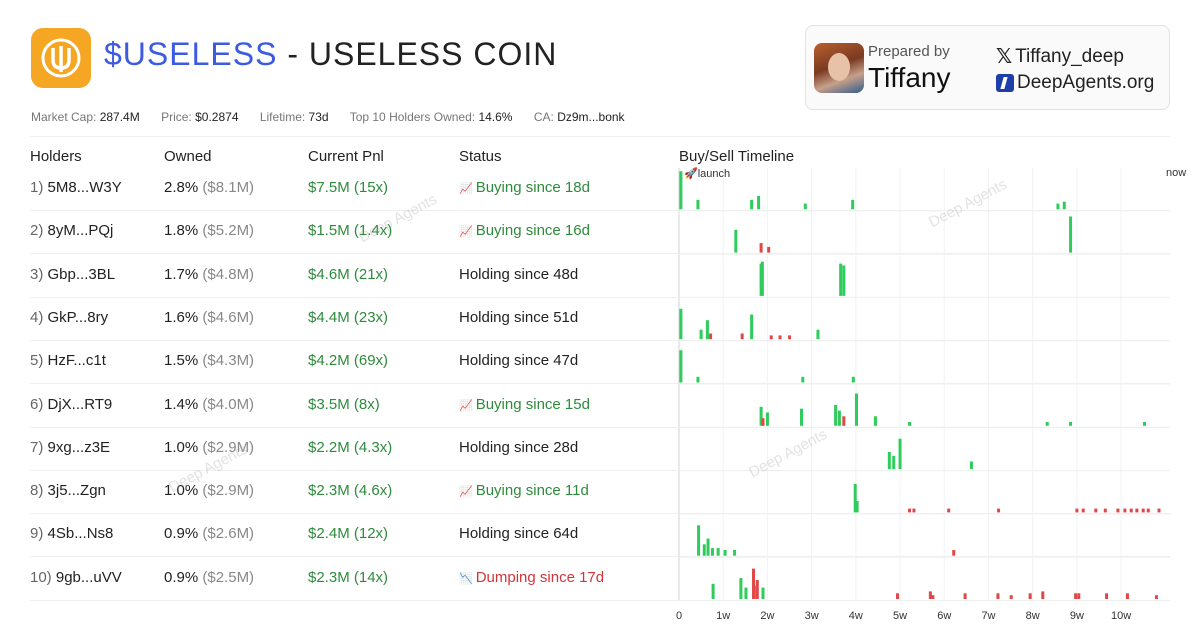 The width and height of the screenshot is (1200, 638). Describe the element at coordinates (532, 187) in the screenshot. I see `status-text: Buying since 18d` at that location.